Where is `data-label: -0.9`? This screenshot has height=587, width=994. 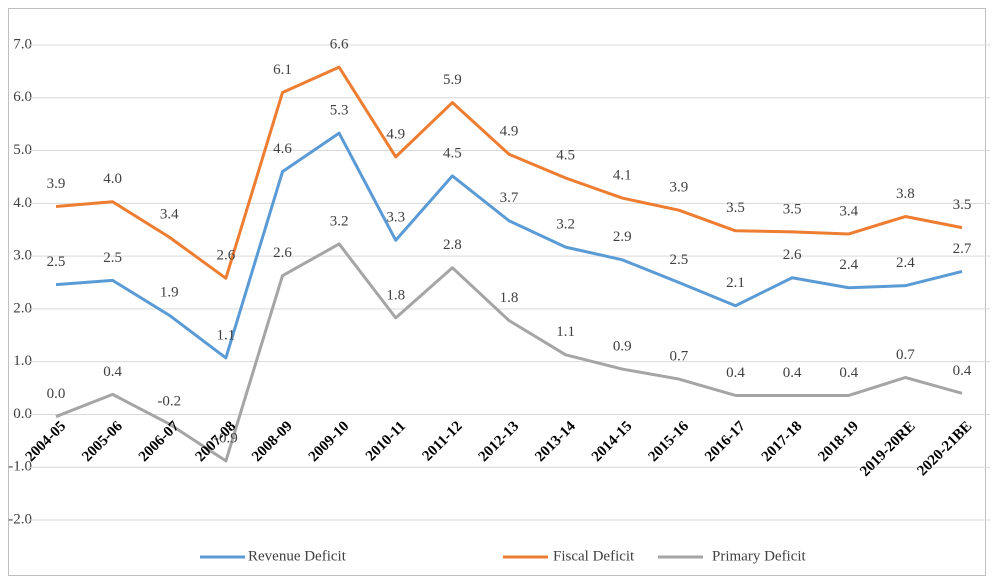 data-label: -0.9 is located at coordinates (226, 438).